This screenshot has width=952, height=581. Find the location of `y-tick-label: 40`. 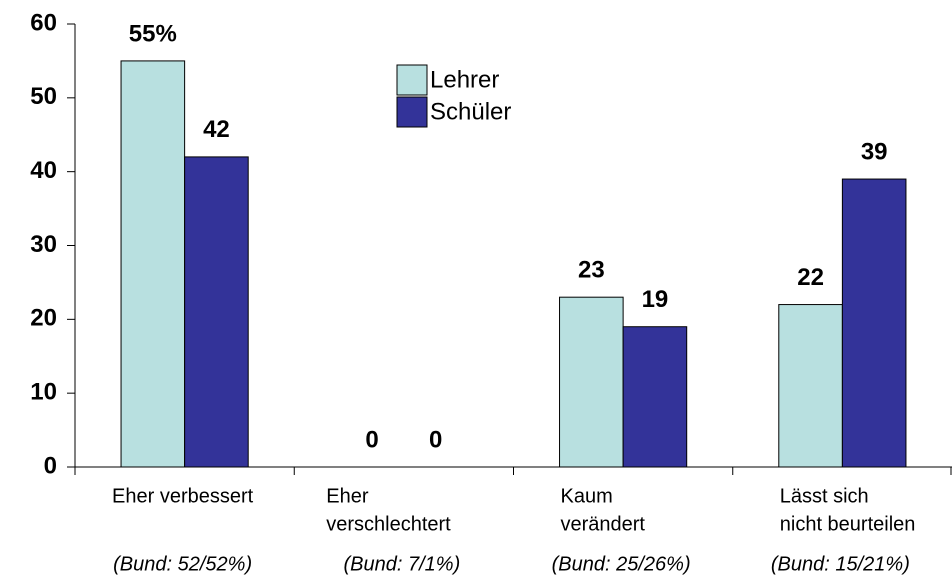

y-tick-label: 40 is located at coordinates (43, 170).